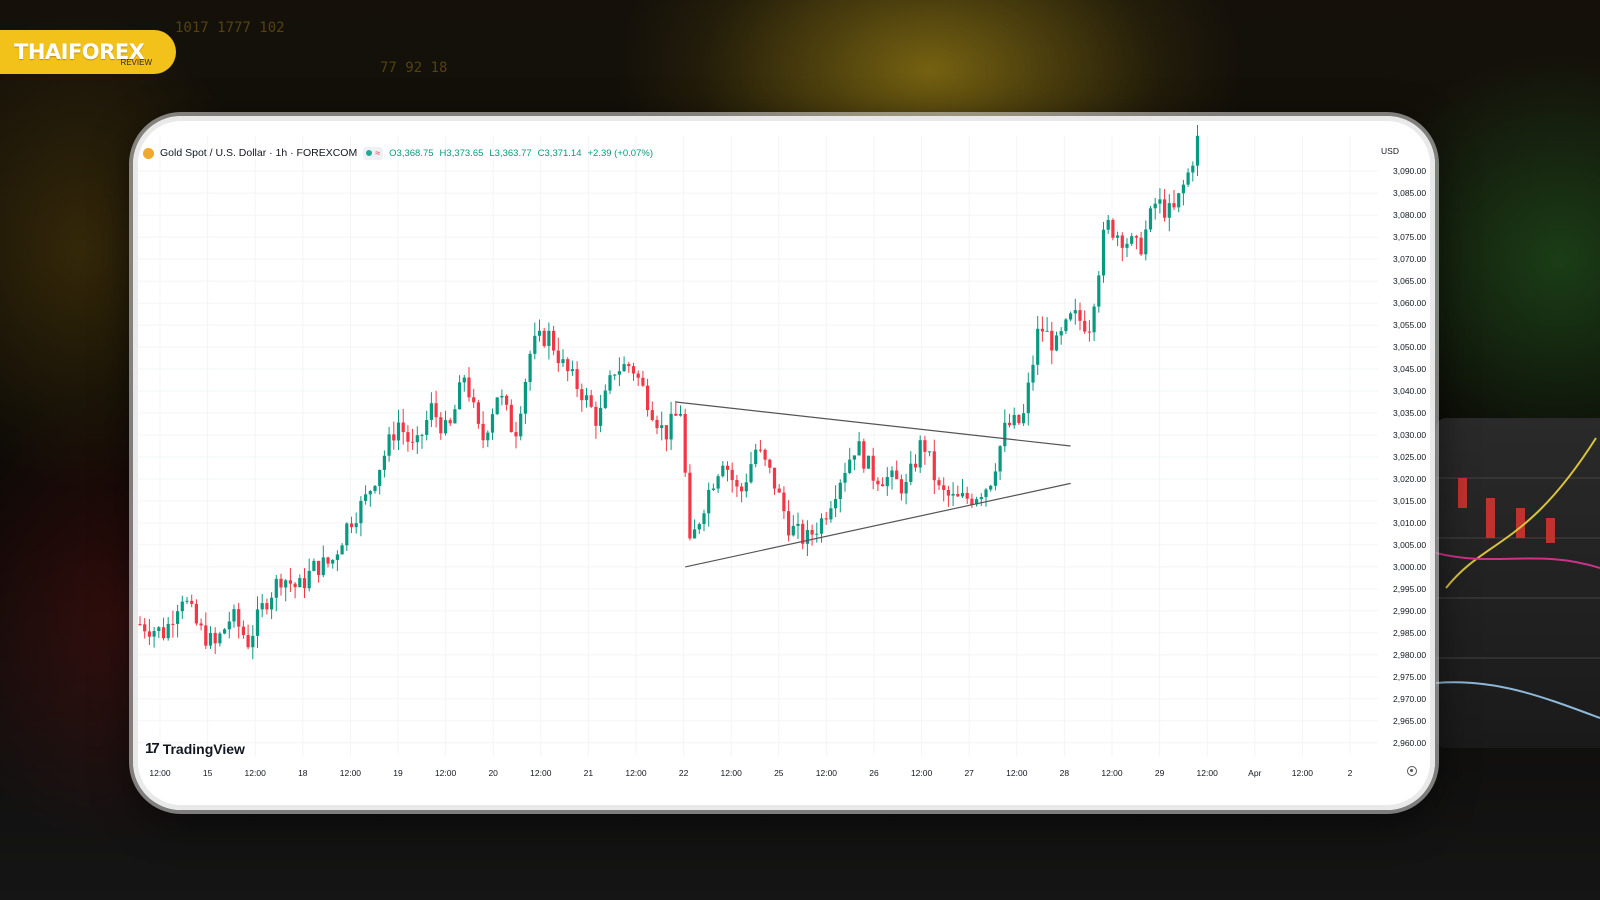 The height and width of the screenshot is (900, 1600). I want to click on currency-label: USD, so click(1390, 151).